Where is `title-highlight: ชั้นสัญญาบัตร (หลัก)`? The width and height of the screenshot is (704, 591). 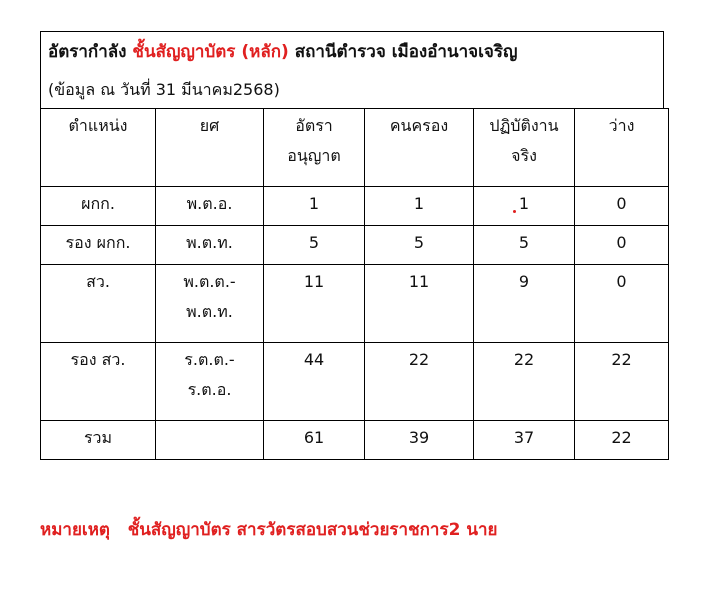
title-highlight: ชั้นสัญญาบัตร (หลัก) is located at coordinates (210, 52).